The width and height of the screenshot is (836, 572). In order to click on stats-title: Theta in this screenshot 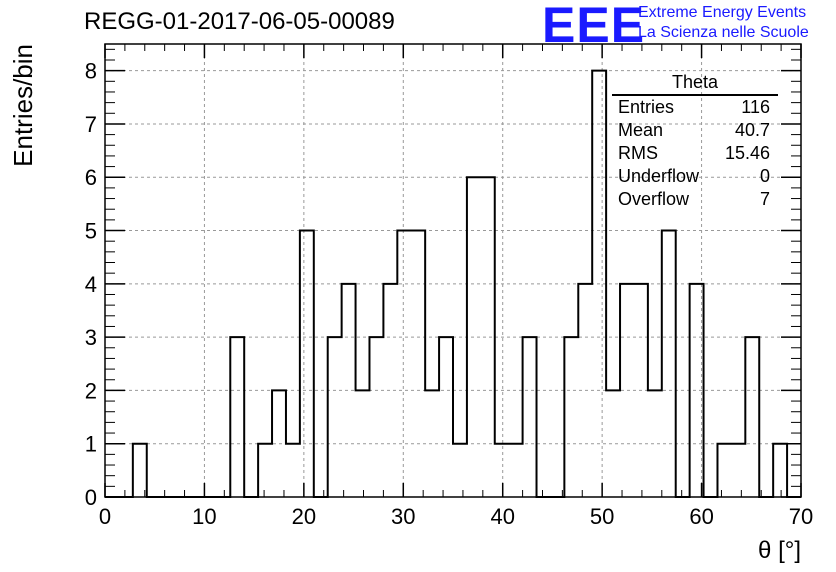, I will do `click(695, 84)`.